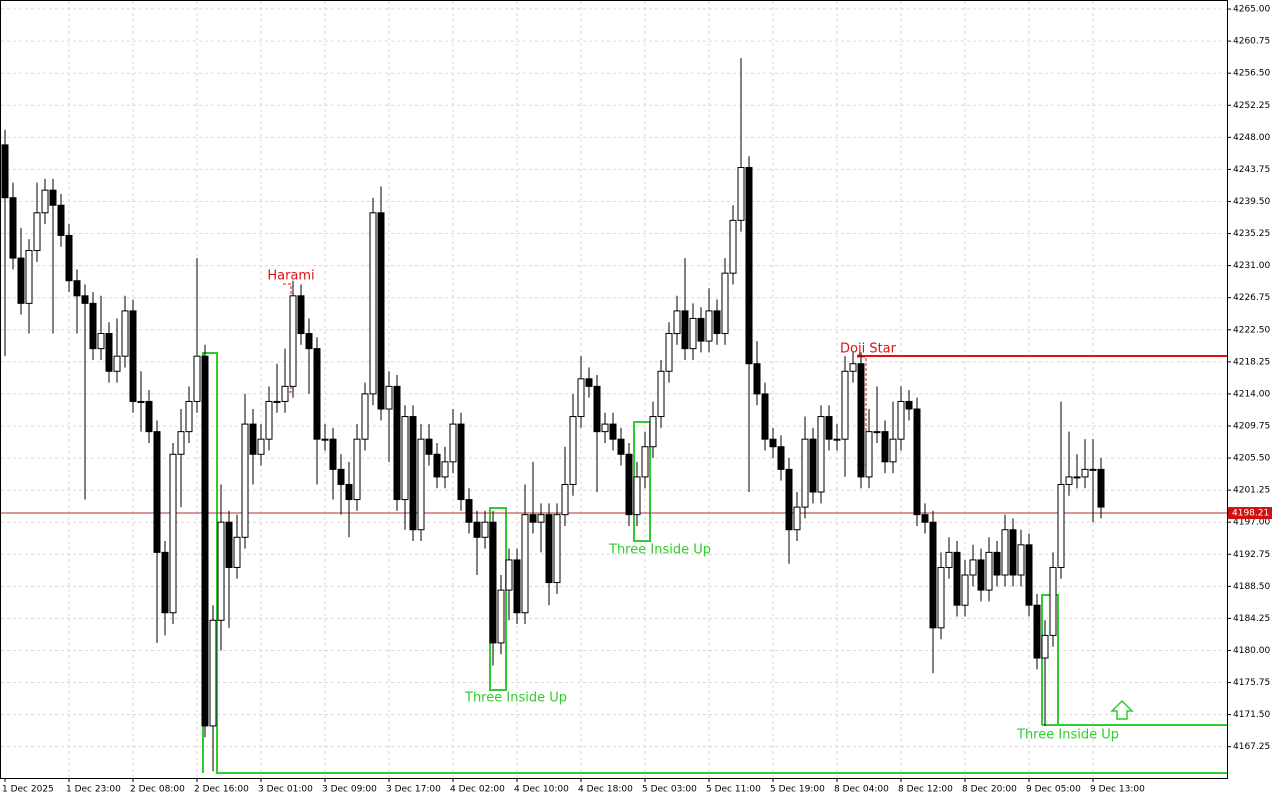 This screenshot has width=1280, height=804. What do you see at coordinates (1251, 10) in the screenshot?
I see `y-tick-label: 4265.00` at bounding box center [1251, 10].